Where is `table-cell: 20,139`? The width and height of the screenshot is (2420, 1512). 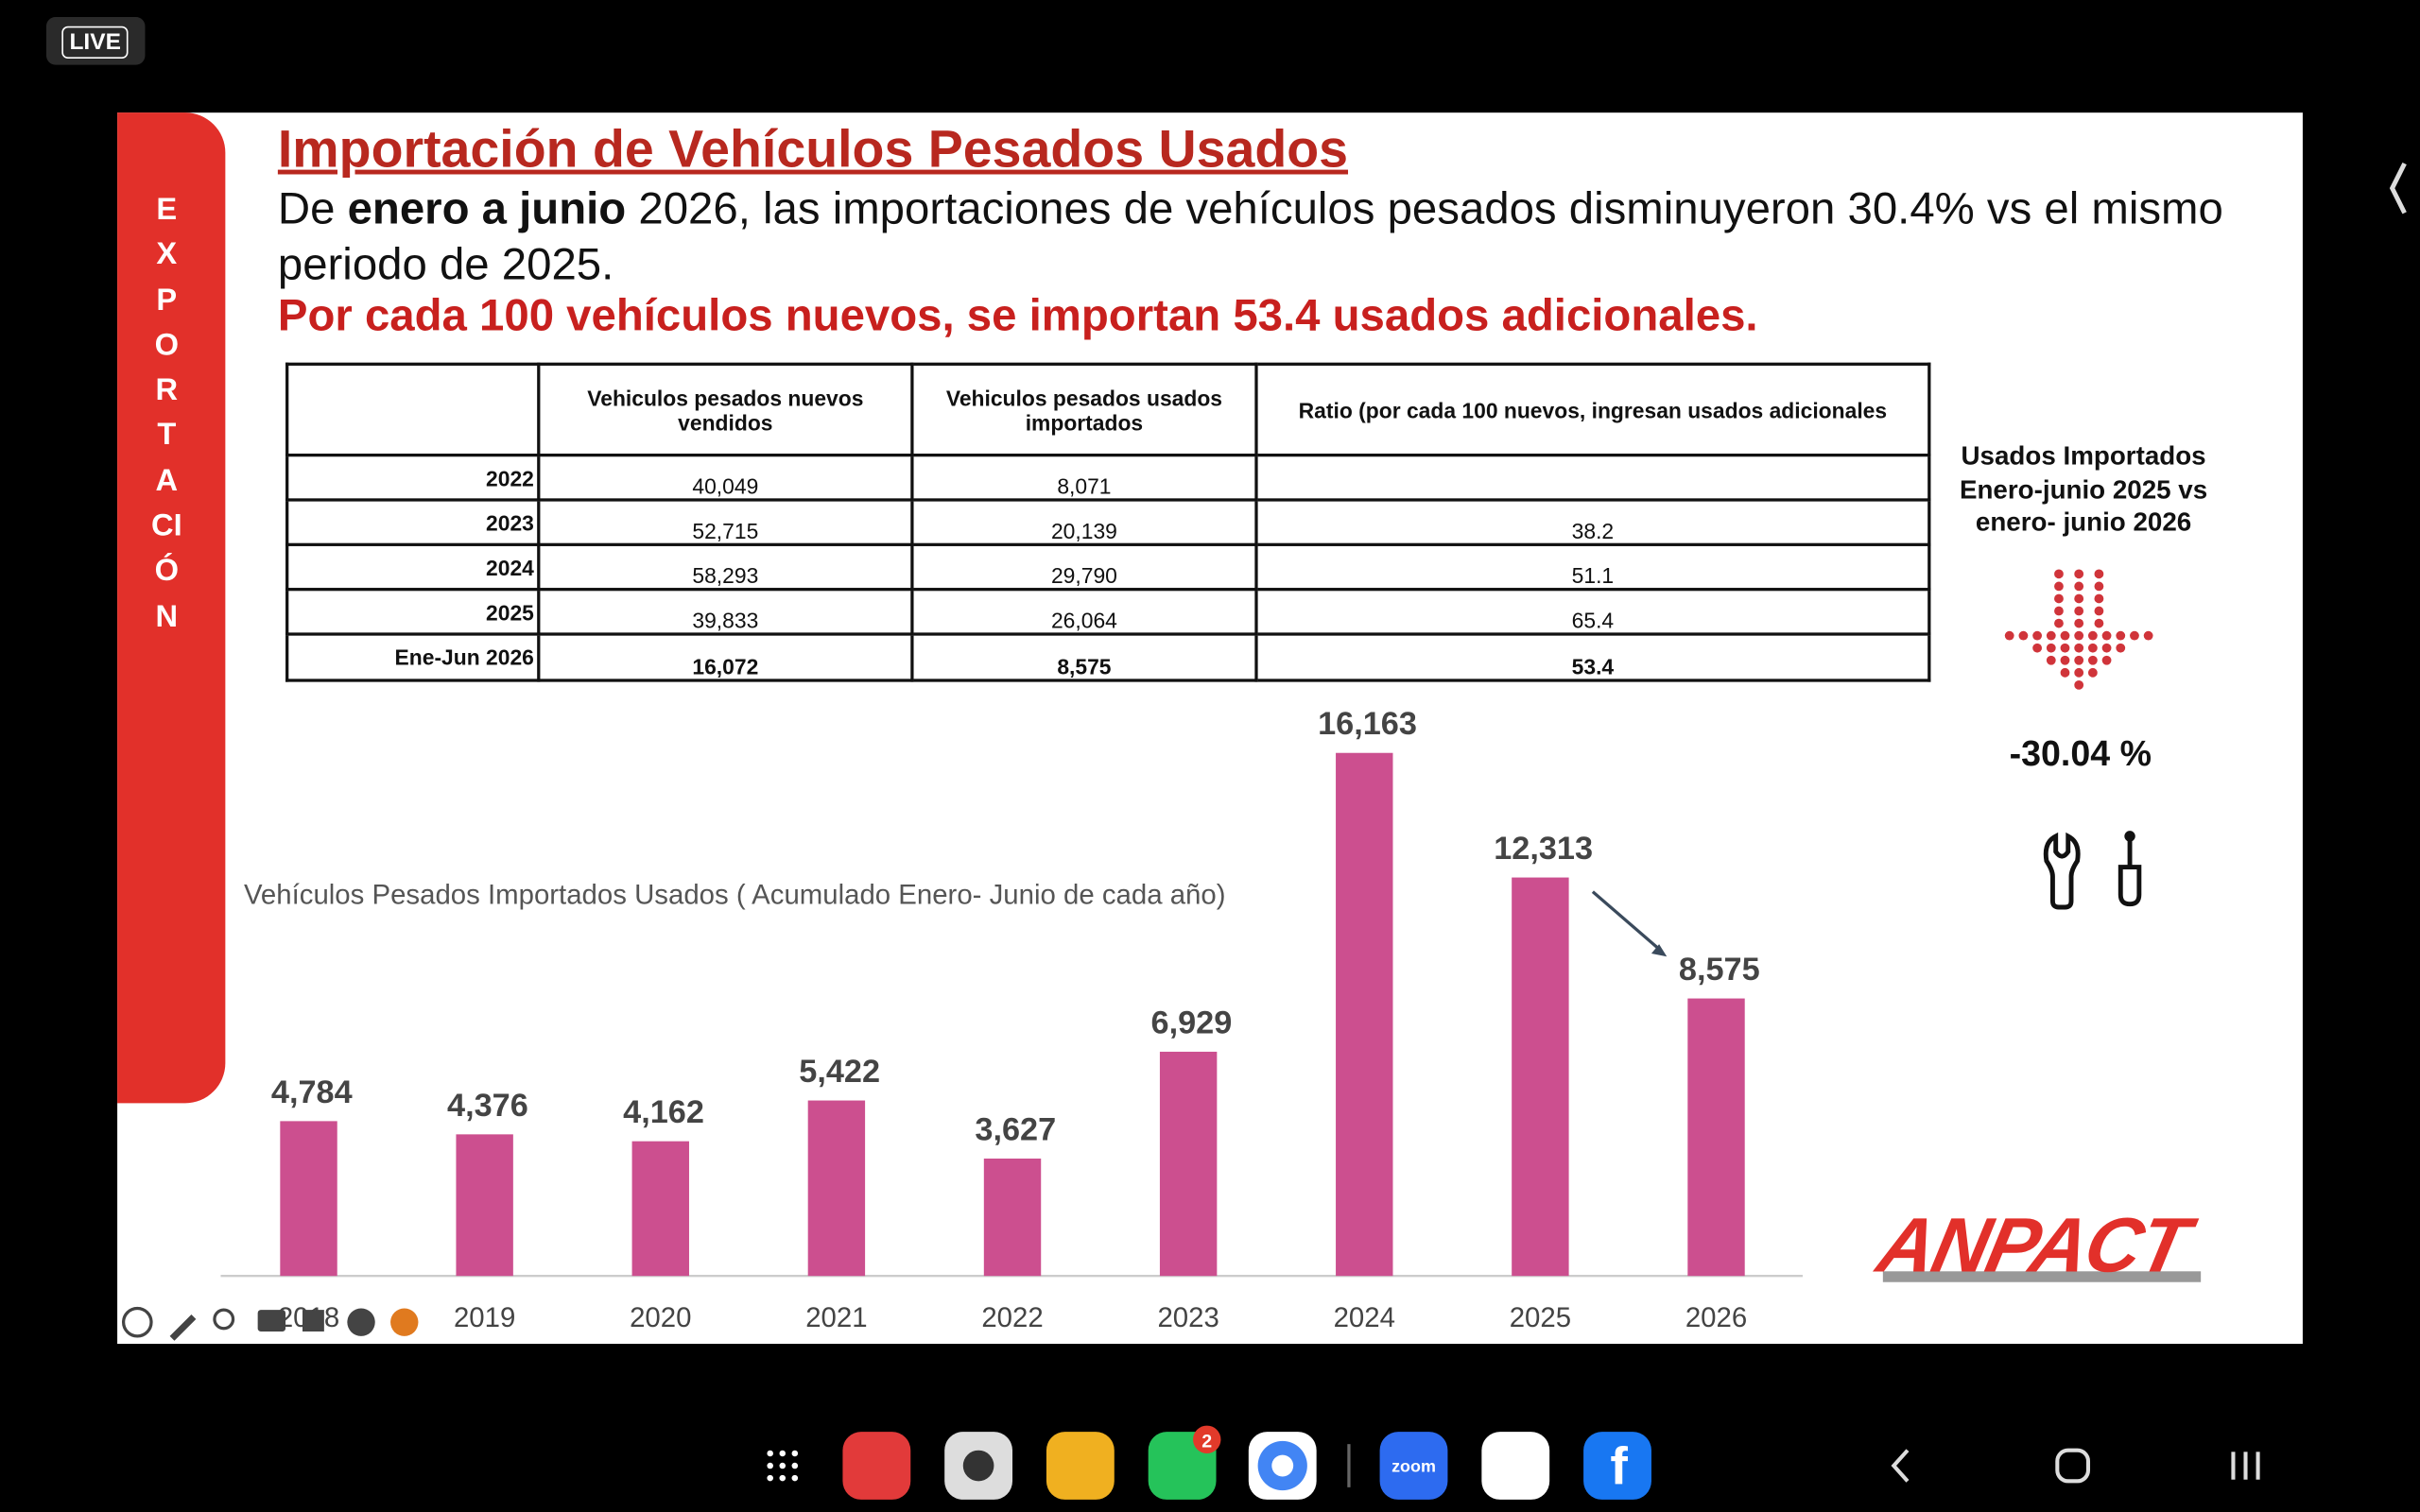 table-cell: 20,139 is located at coordinates (1084, 522).